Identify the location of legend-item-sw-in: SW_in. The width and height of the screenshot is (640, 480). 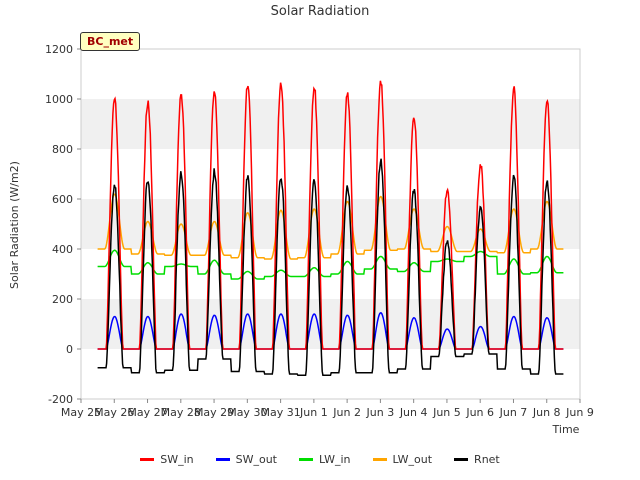
(167, 459).